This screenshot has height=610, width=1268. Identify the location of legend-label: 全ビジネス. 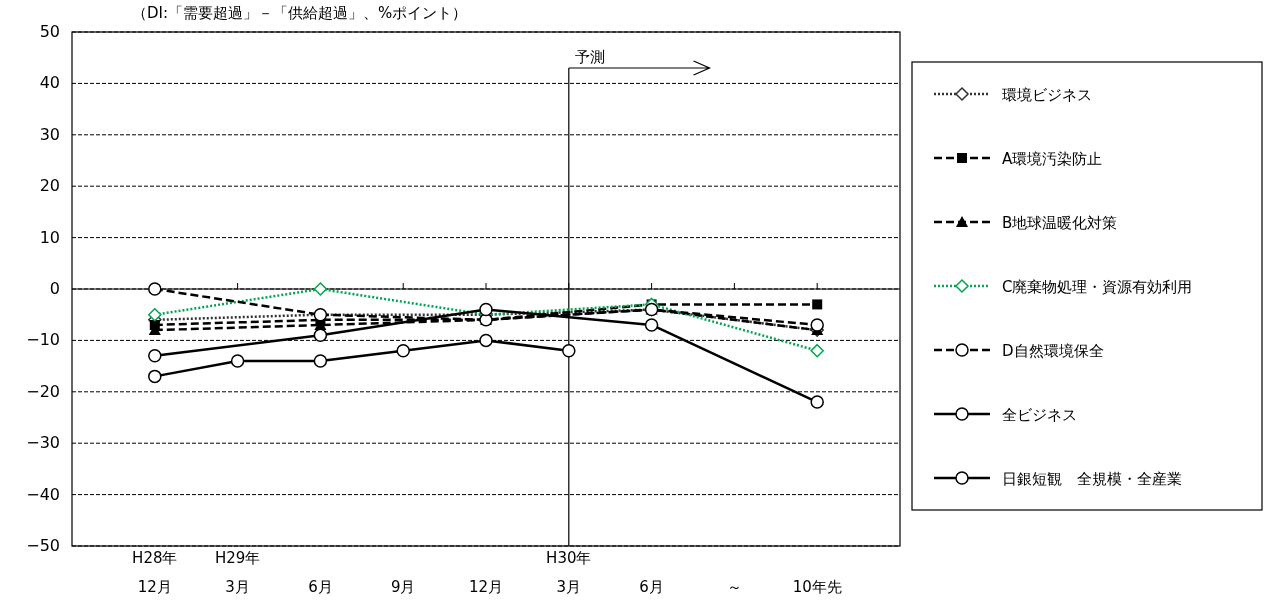
(1039, 415).